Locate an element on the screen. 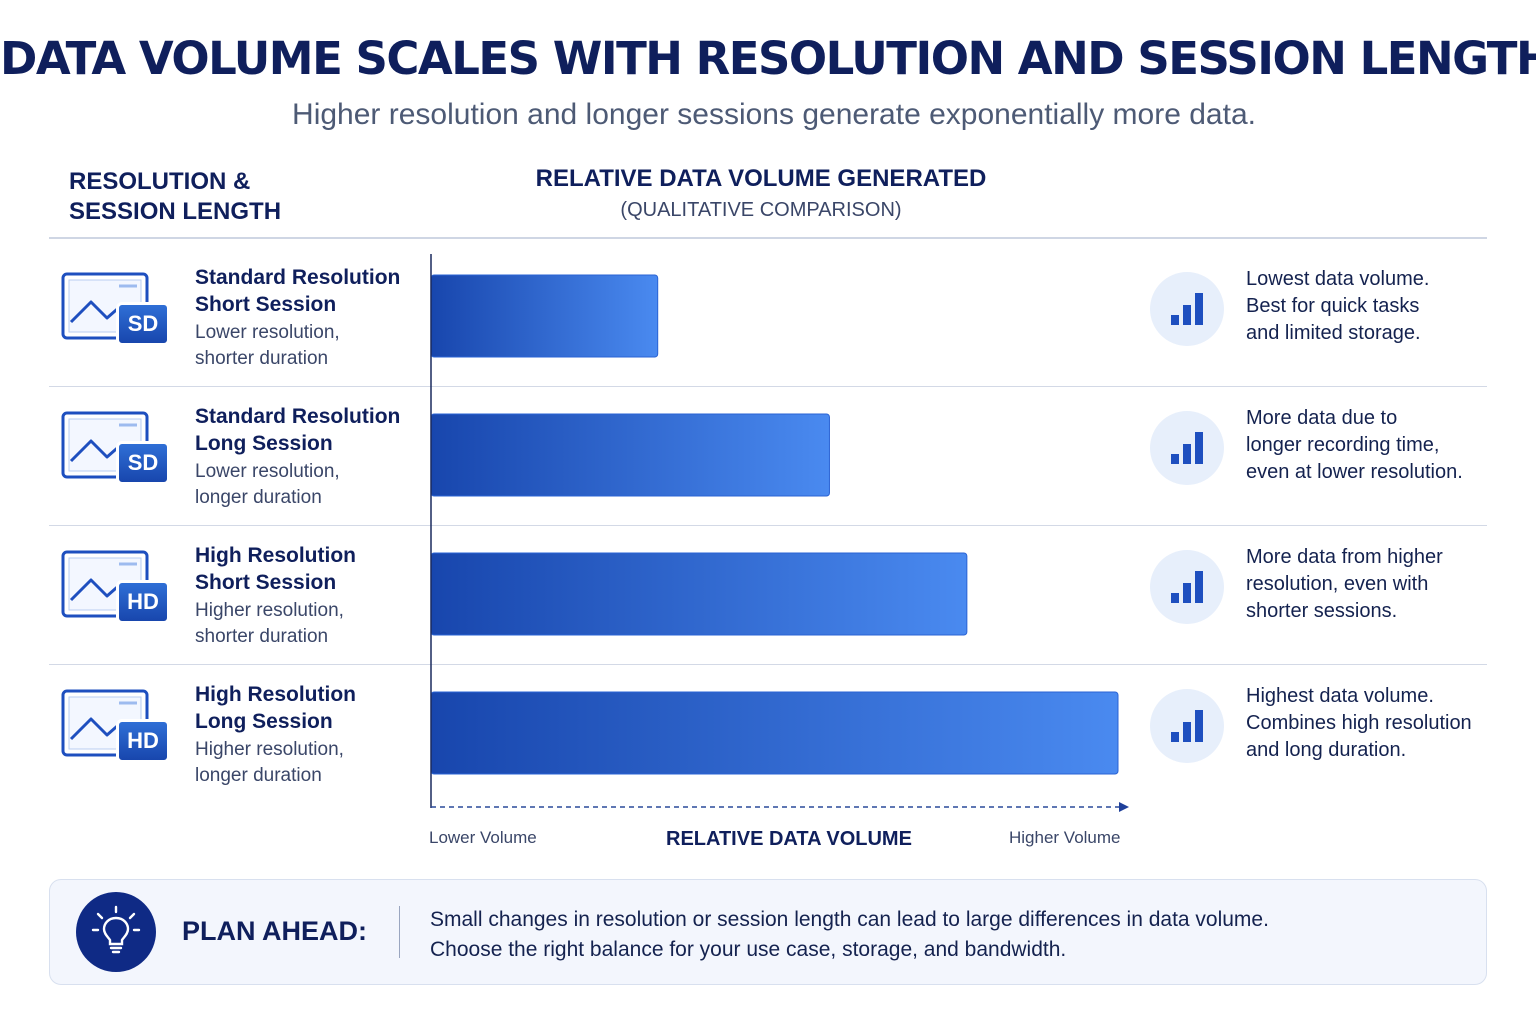  x-axis-max-label: Higher Volume is located at coordinates (1065, 837).